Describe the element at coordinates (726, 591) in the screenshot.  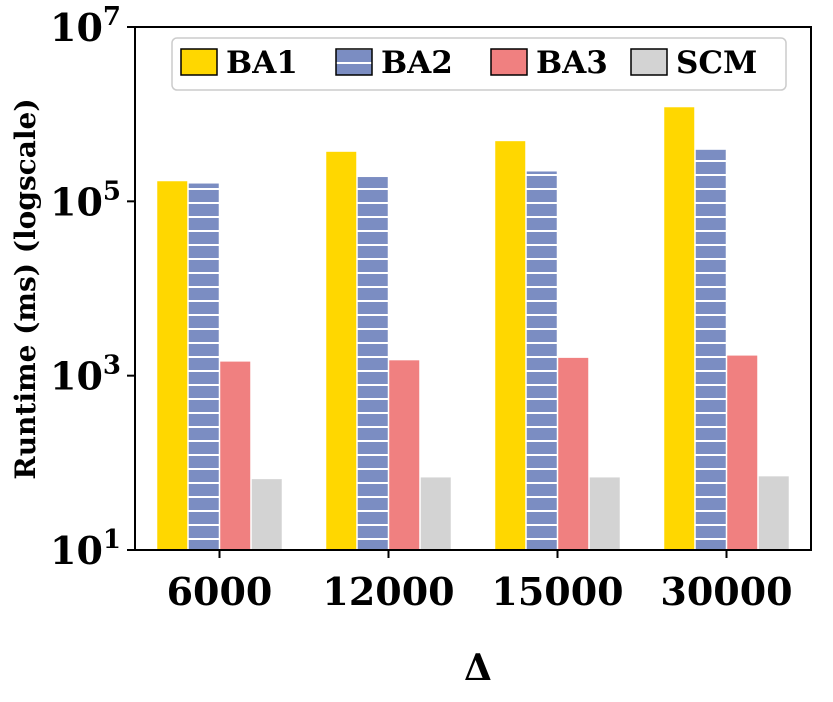
I see `x-tick-label-30000: 30000` at that location.